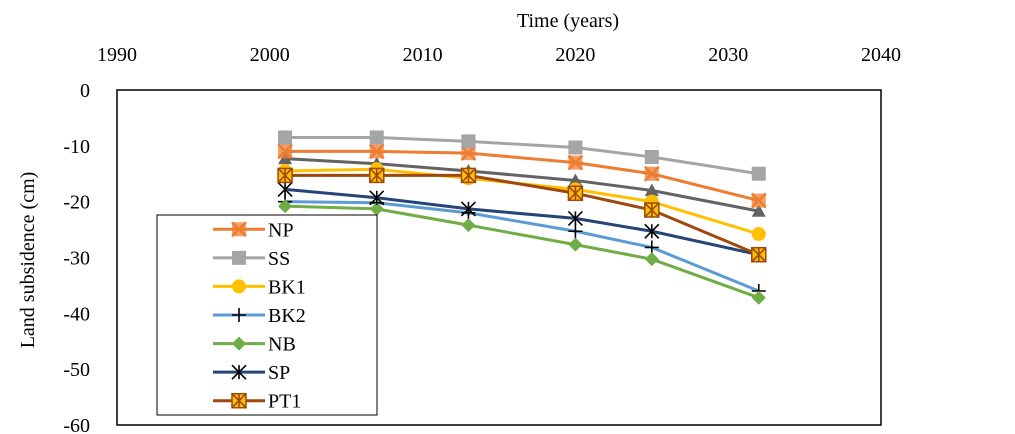 This screenshot has width=1015, height=434. I want to click on legend-item: SP, so click(251, 373).